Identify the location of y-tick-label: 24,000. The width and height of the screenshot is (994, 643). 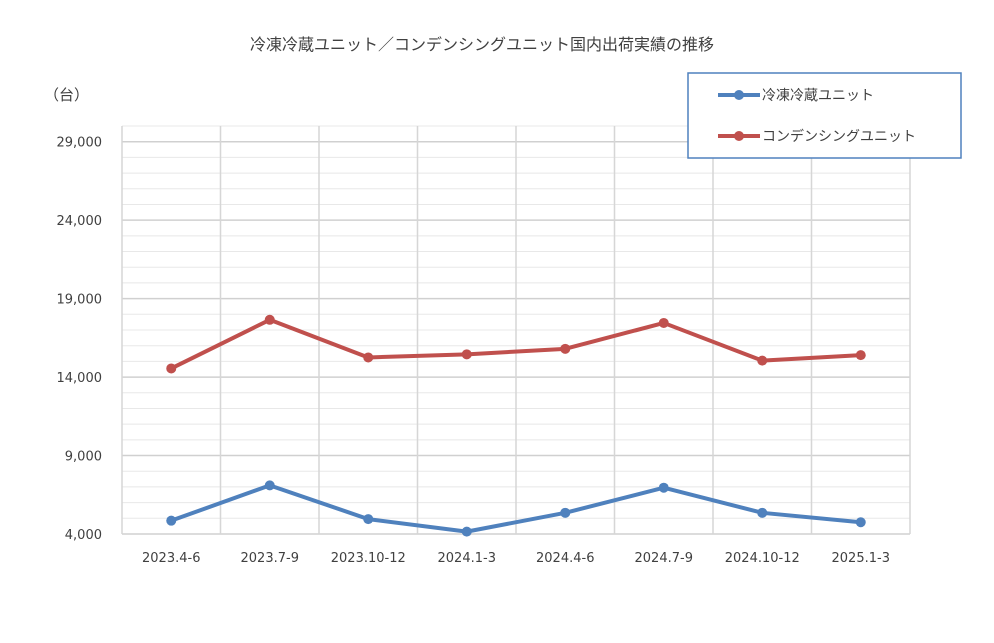
(80, 221).